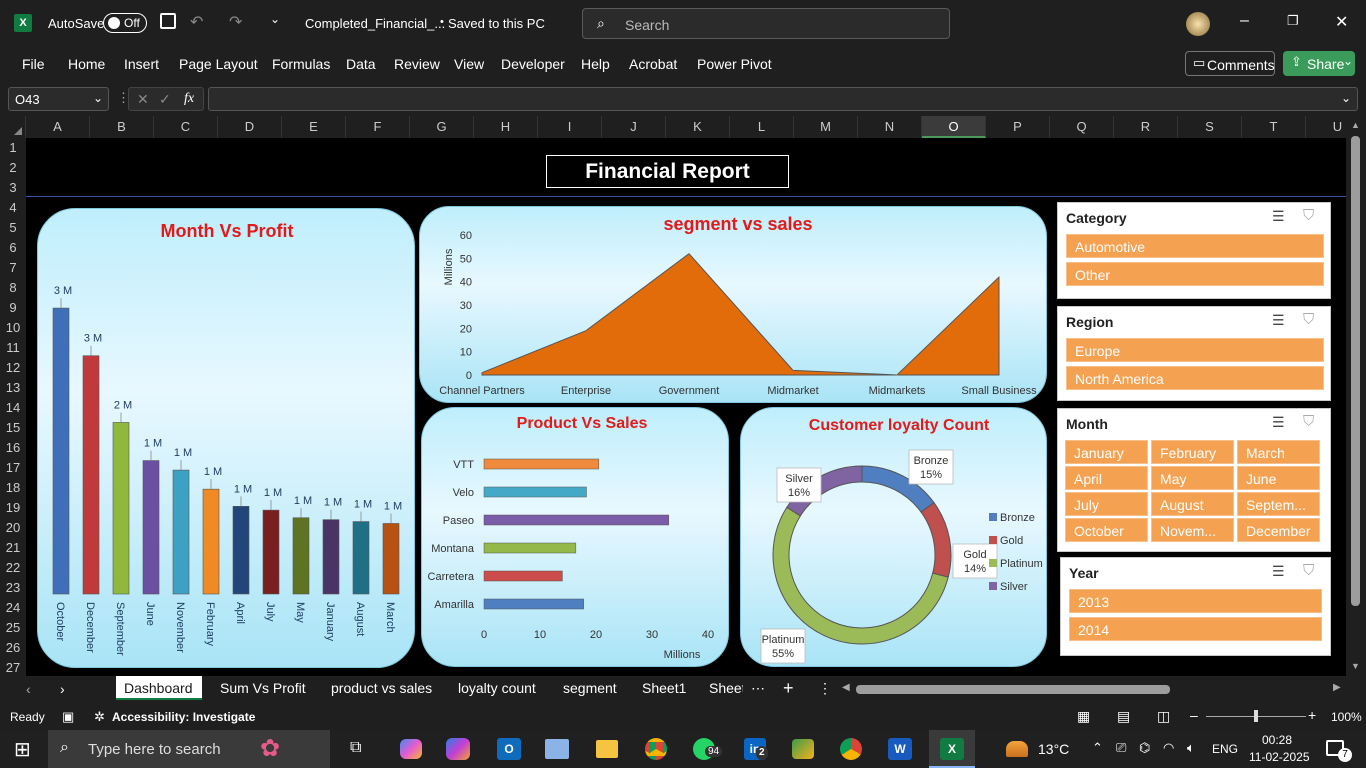 This screenshot has width=1366, height=768. What do you see at coordinates (1013, 689) in the screenshot?
I see `horizontal-scroll-thumb` at bounding box center [1013, 689].